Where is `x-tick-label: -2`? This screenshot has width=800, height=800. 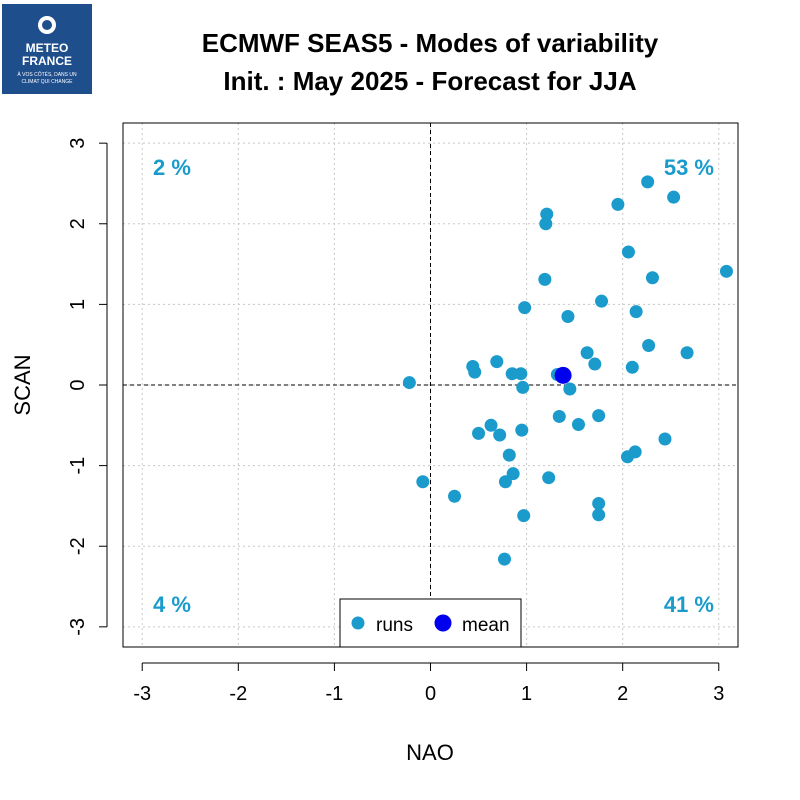 x-tick-label: -2 is located at coordinates (238, 694).